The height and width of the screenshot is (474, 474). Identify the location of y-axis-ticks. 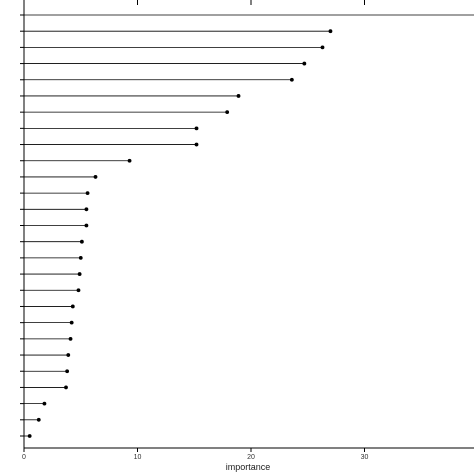
(22, 225).